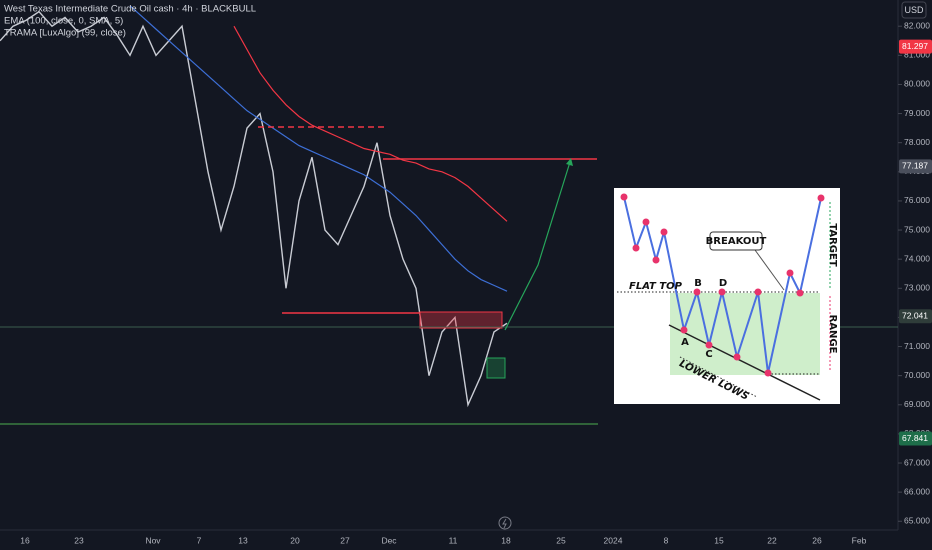 The width and height of the screenshot is (932, 550). I want to click on x-tick-label: 16, so click(25, 540).